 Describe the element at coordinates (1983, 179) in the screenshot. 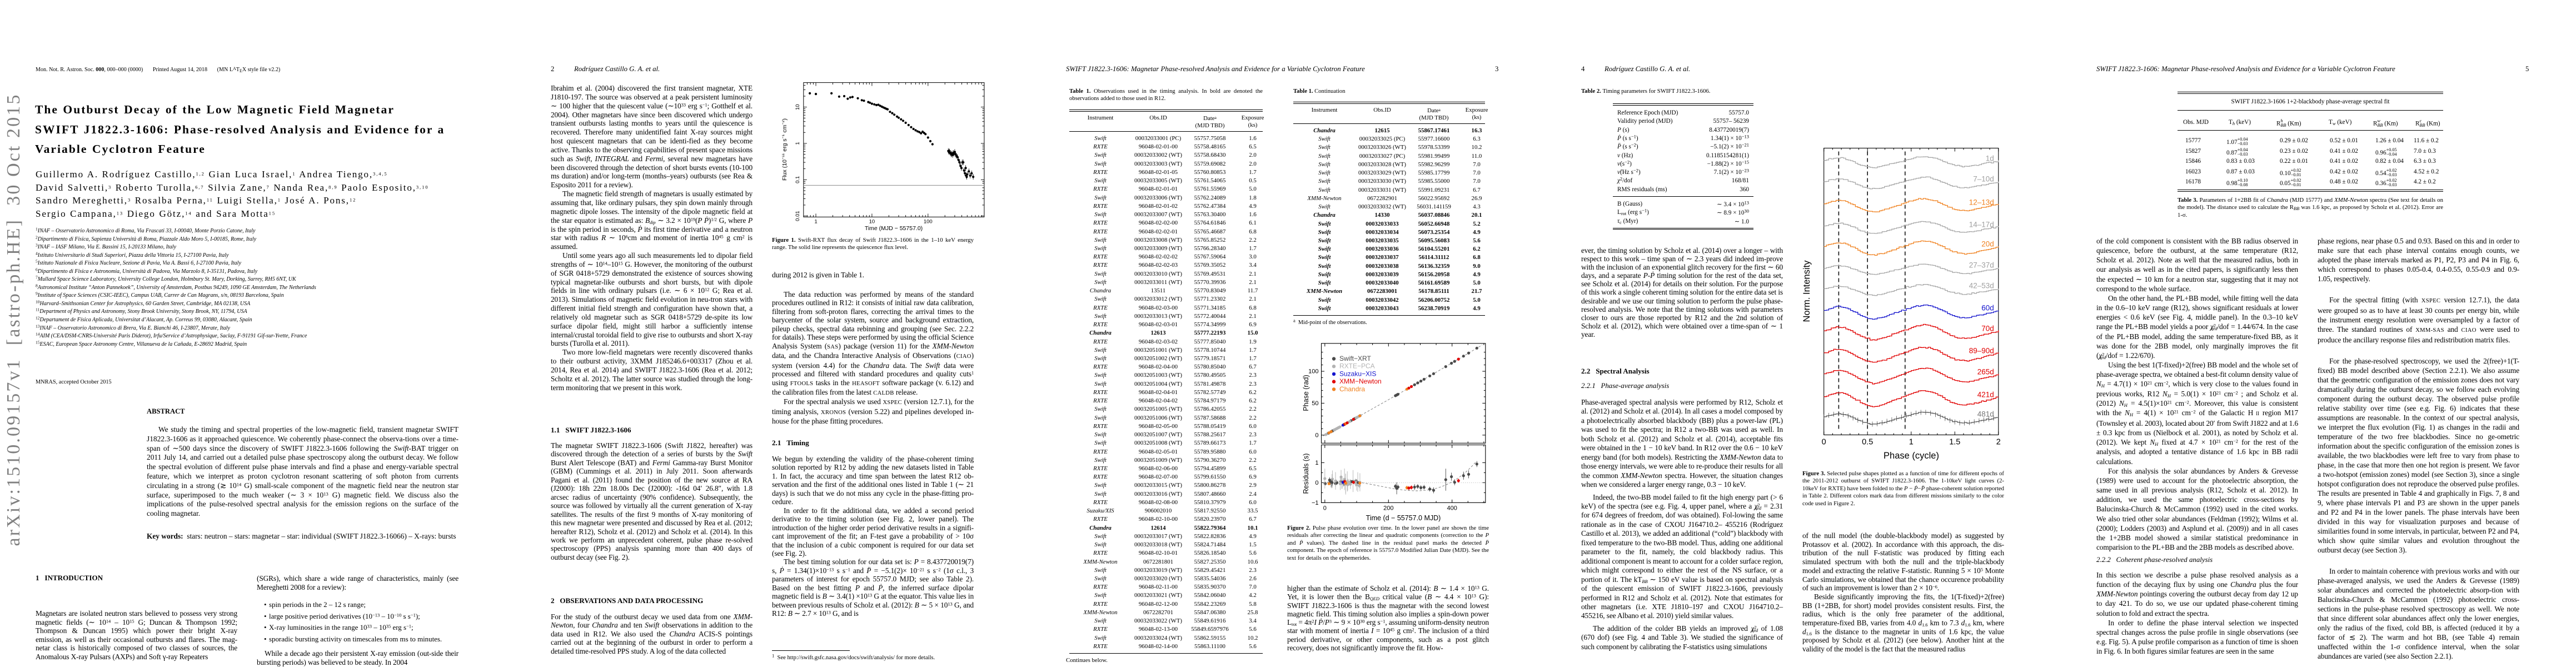

I see `svg-text: 7–10d` at that location.